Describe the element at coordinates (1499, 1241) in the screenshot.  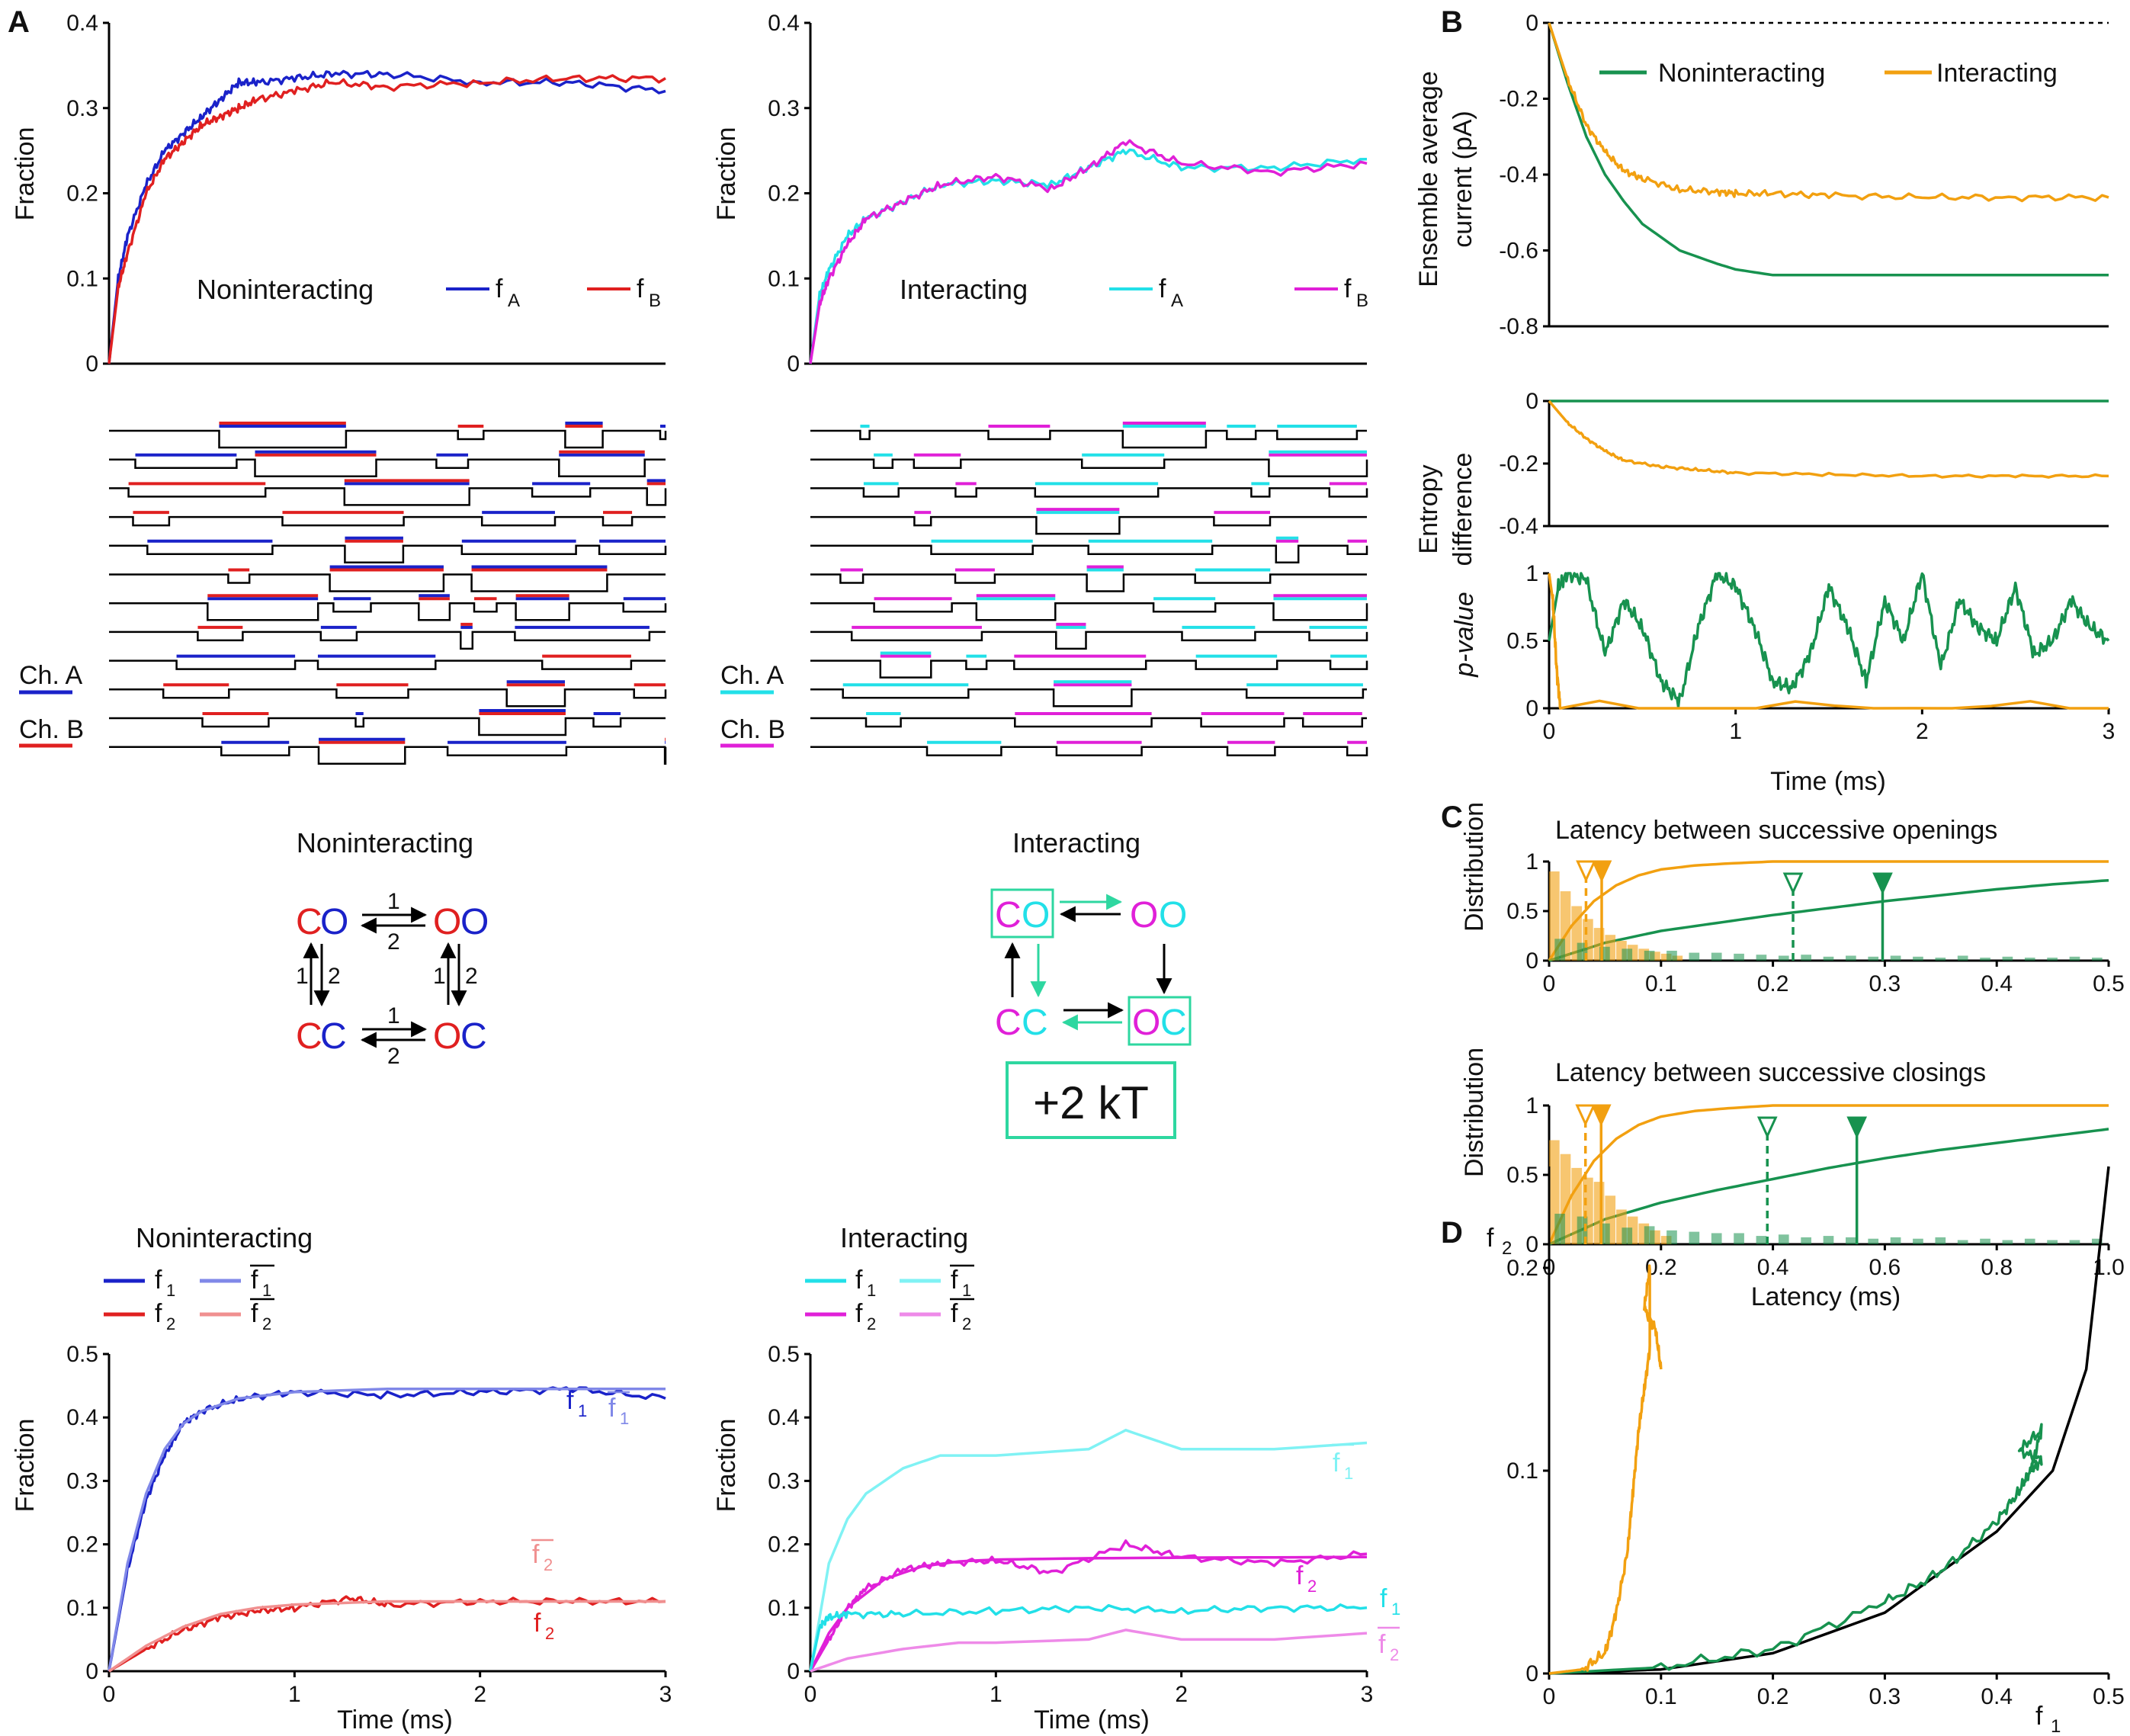
I see `ylabel-d-f2: f 2` at that location.